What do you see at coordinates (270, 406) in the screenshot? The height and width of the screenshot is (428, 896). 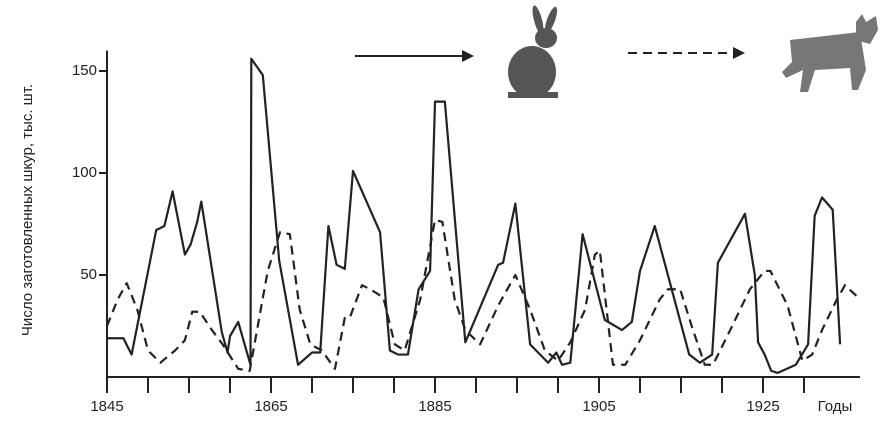 I see `x-tick-label: 1865` at bounding box center [270, 406].